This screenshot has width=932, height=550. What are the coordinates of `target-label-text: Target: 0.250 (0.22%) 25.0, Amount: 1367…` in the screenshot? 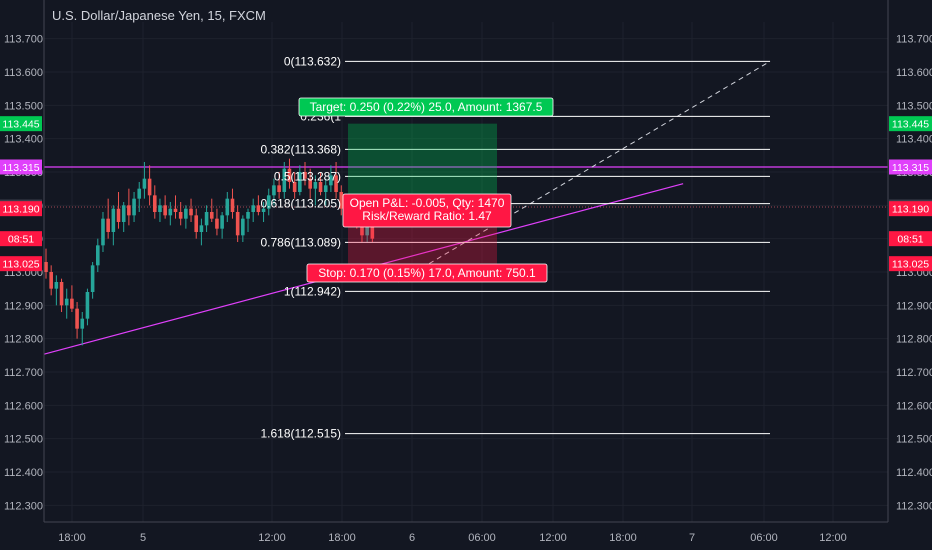 It's located at (426, 107).